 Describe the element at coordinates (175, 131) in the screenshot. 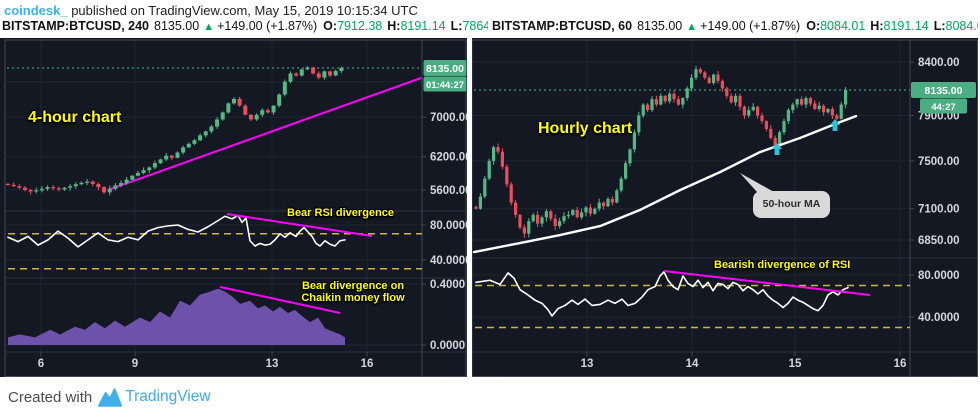

I see `chart-4h-candlestick-series` at that location.